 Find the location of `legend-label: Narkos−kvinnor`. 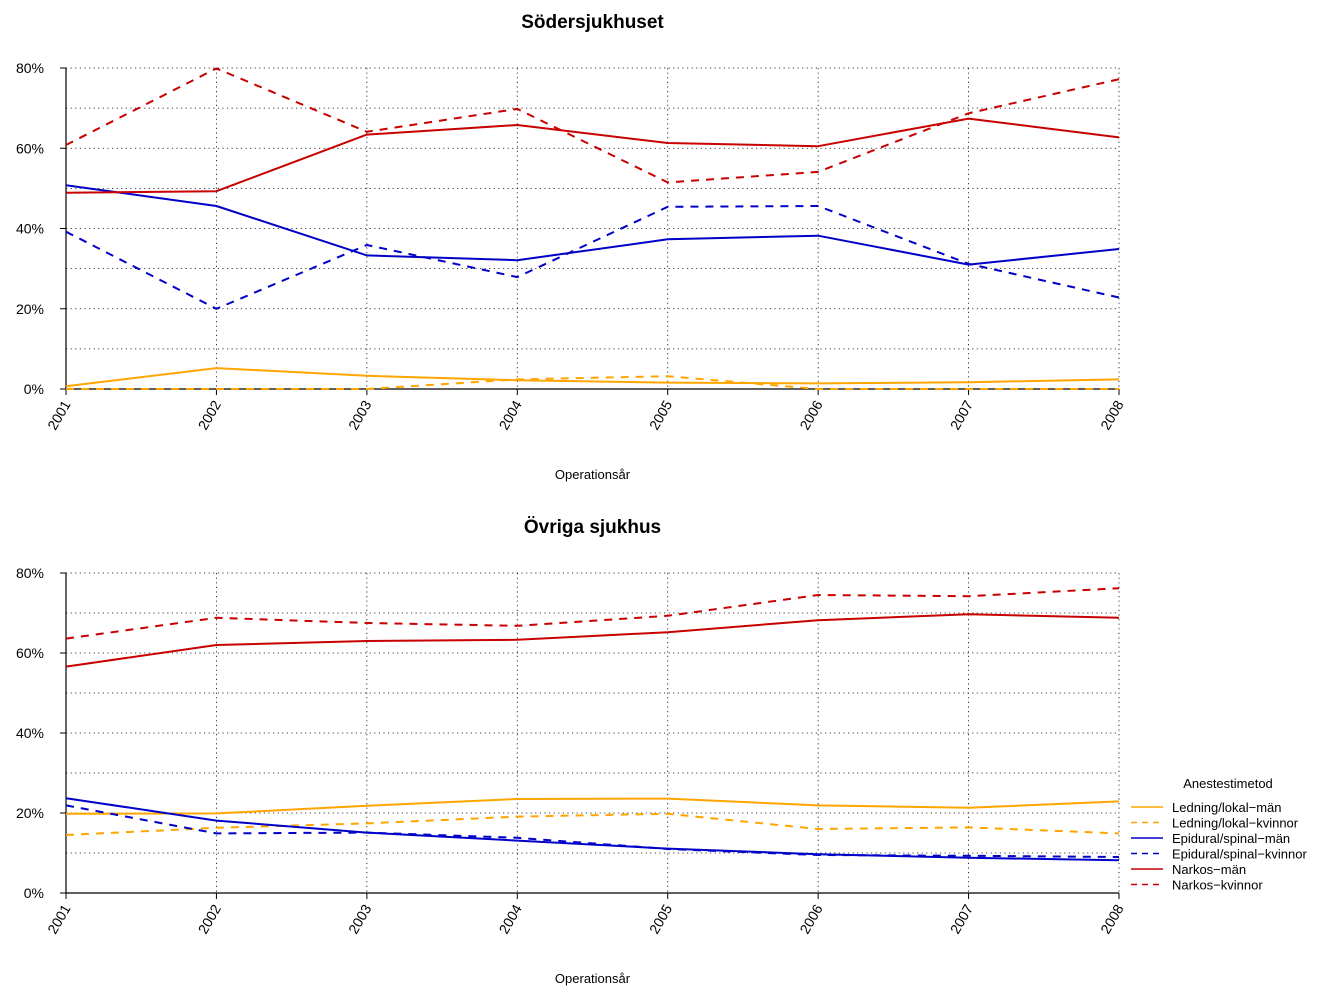

legend-label: Narkos−kvinnor is located at coordinates (1217, 885).